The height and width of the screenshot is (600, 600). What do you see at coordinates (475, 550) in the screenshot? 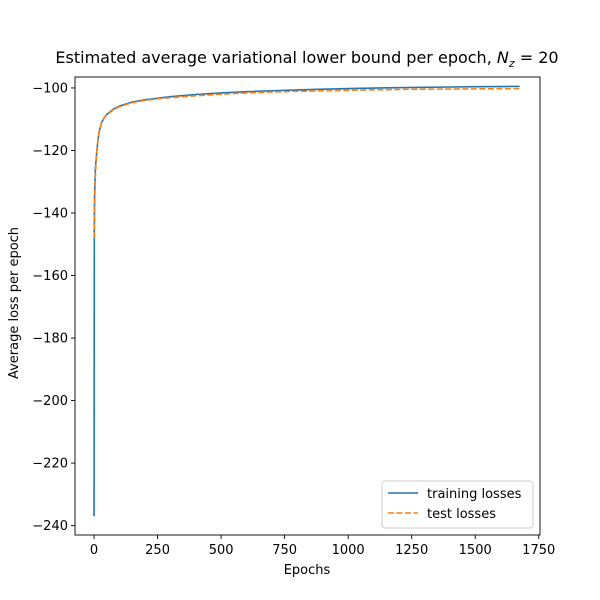
I see `x-tick-label: 1500` at bounding box center [475, 550].